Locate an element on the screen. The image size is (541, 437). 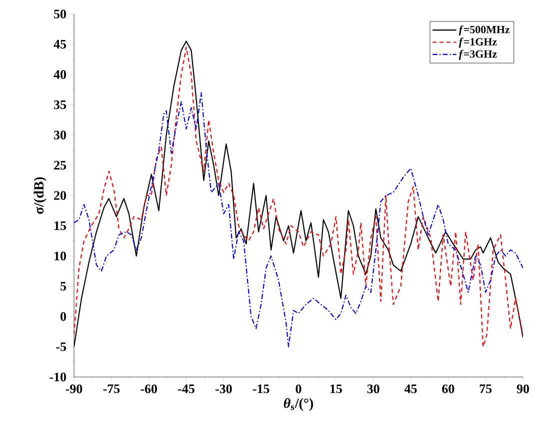
x-tick-label: -30 is located at coordinates (224, 389).